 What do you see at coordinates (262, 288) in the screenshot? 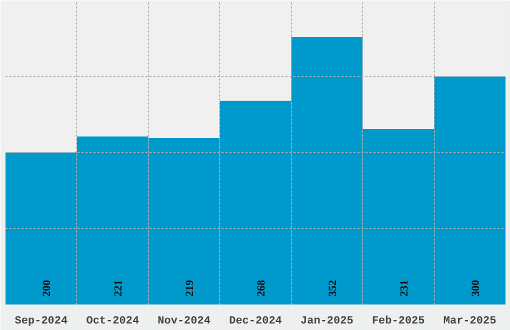
I see `data-label: 268` at bounding box center [262, 288].